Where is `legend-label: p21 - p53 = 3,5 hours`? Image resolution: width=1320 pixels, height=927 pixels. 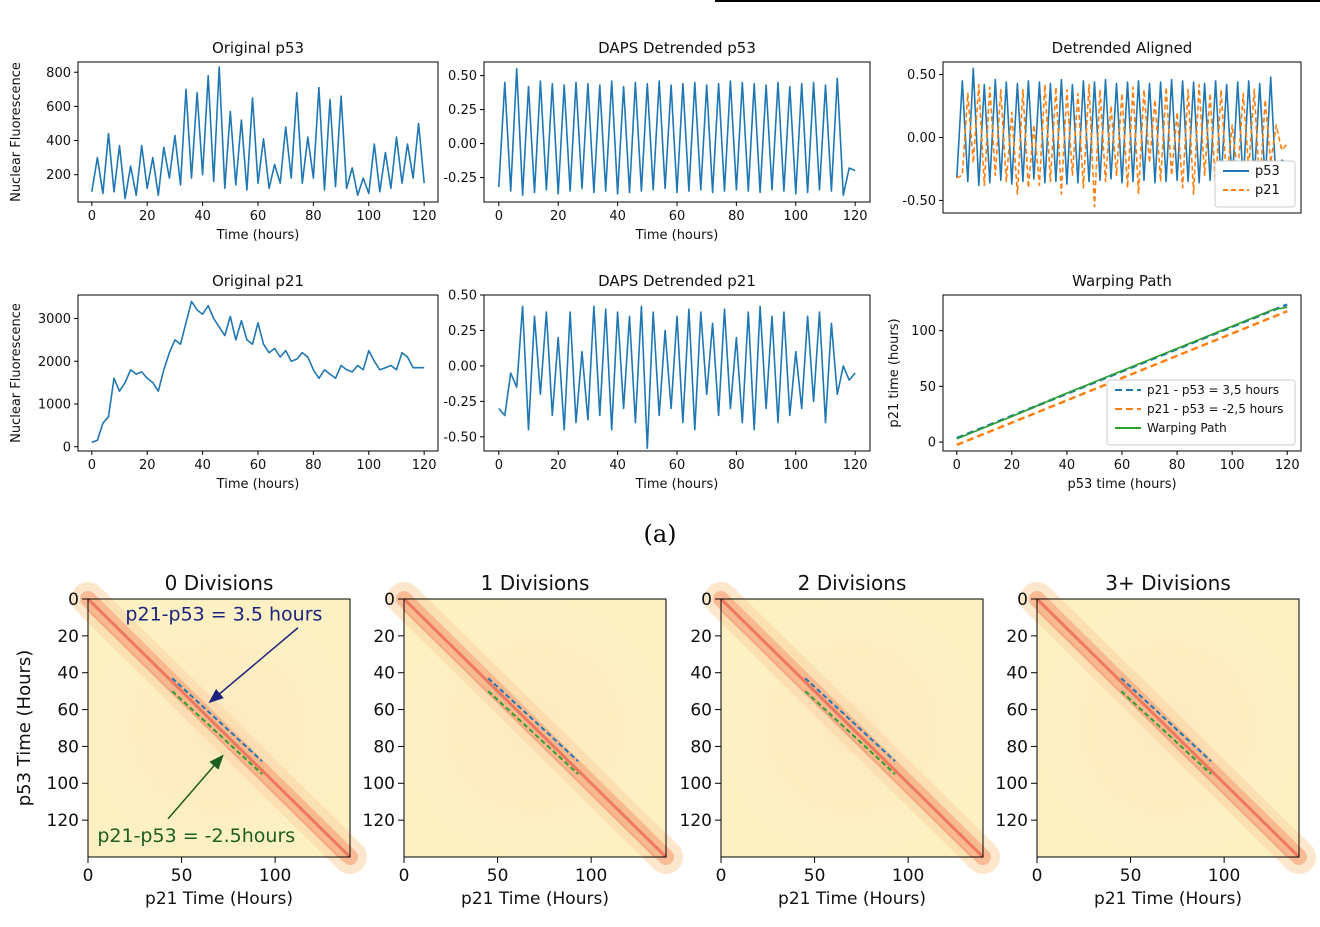
legend-label: p21 - p53 = 3,5 hours is located at coordinates (1213, 390).